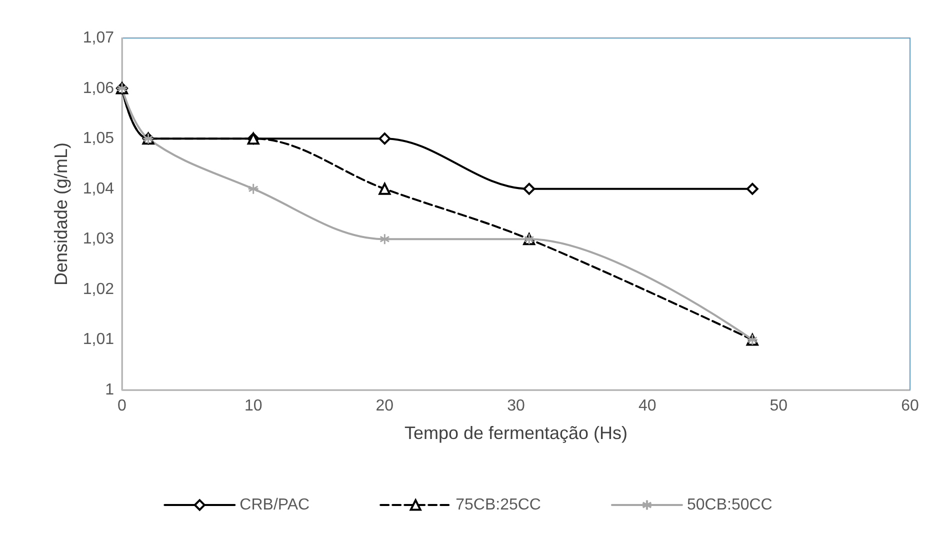 The image size is (936, 538). I want to click on x-tick-label: 0, so click(122, 406).